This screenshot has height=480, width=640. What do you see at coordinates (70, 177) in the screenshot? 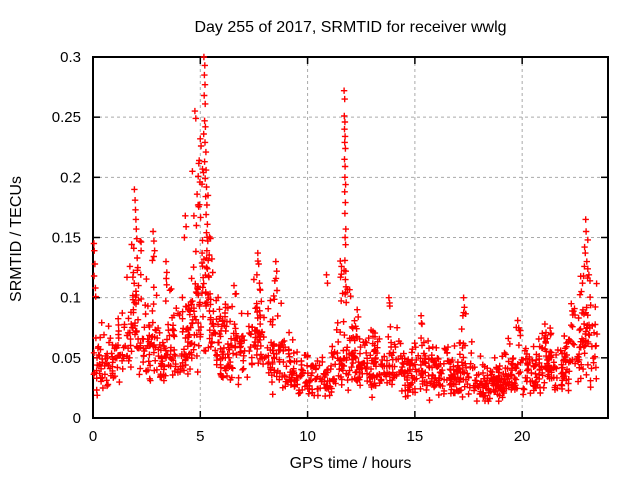
I see `y-tick-label: 0.2` at bounding box center [70, 177].